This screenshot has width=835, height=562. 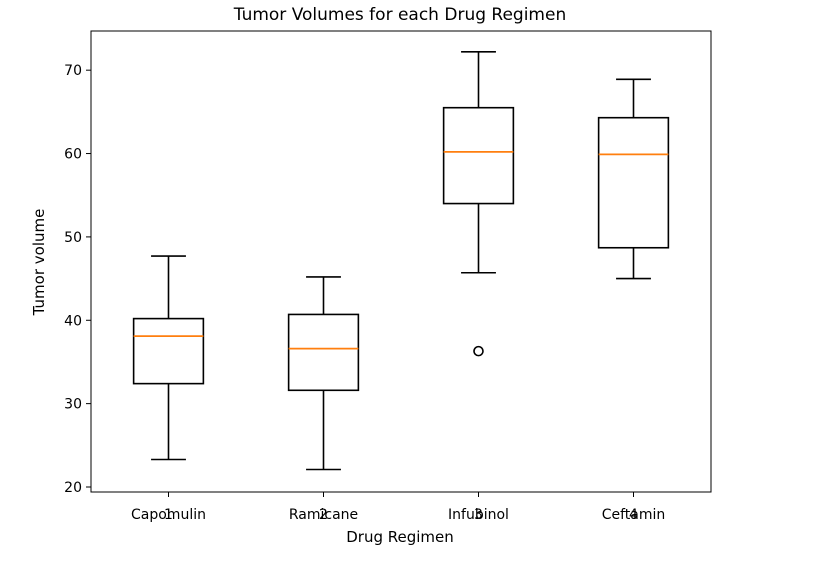 What do you see at coordinates (73, 155) in the screenshot?
I see `y-tick-label: 60` at bounding box center [73, 155].